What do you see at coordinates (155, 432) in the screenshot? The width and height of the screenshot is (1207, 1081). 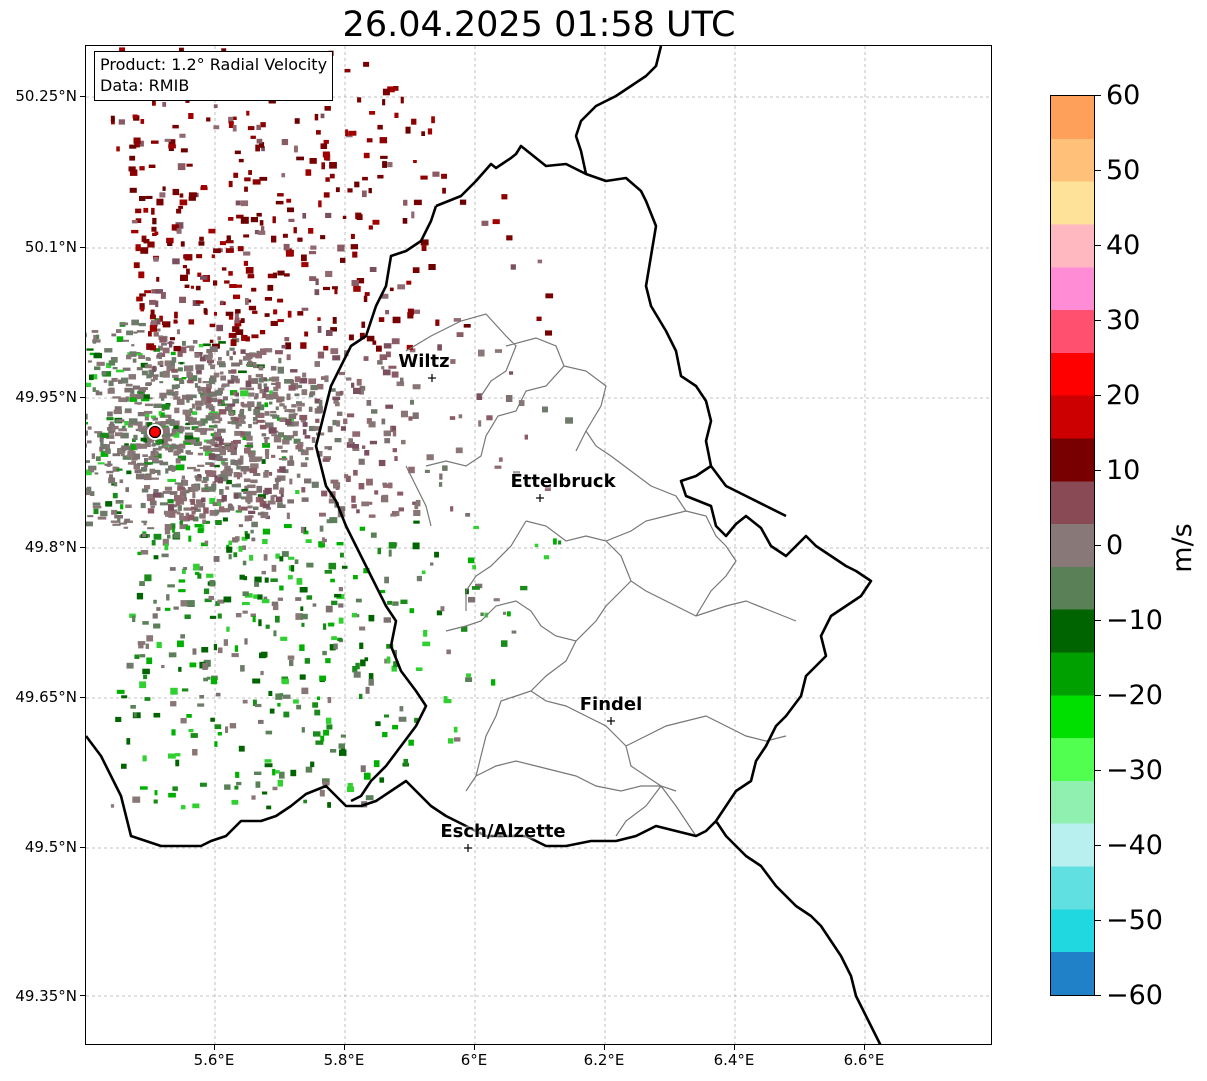 I see `radar-site-marker` at bounding box center [155, 432].